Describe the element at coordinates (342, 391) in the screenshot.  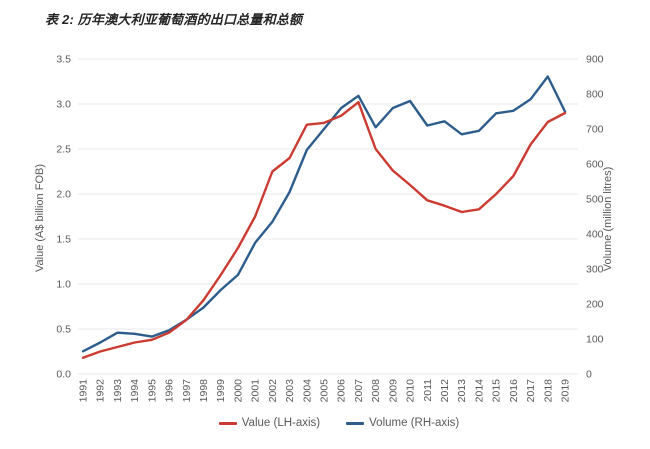
I see `x-axis-tick-label: 2006` at that location.